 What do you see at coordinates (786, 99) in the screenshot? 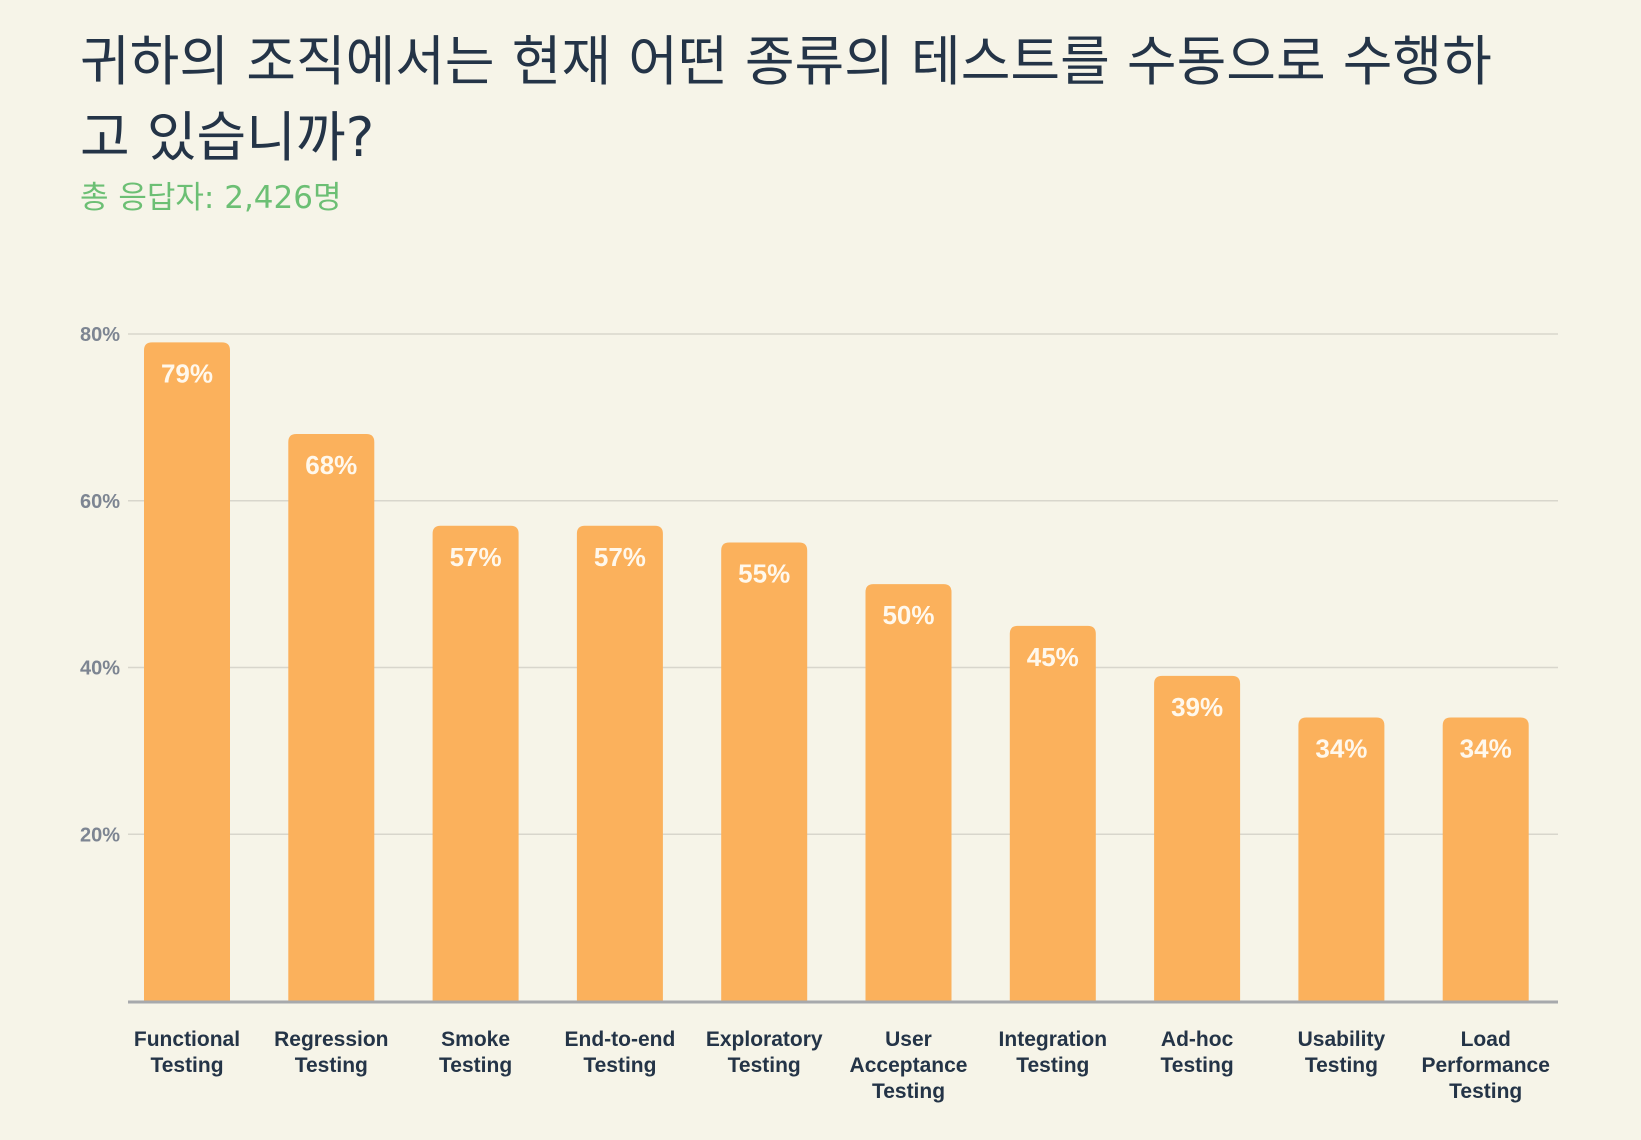
I see `chart-title: 귀하의 조직에서는 현재 어떤 종류의 테스트를 수동으로 수행하고 있습니까?` at bounding box center [786, 99].